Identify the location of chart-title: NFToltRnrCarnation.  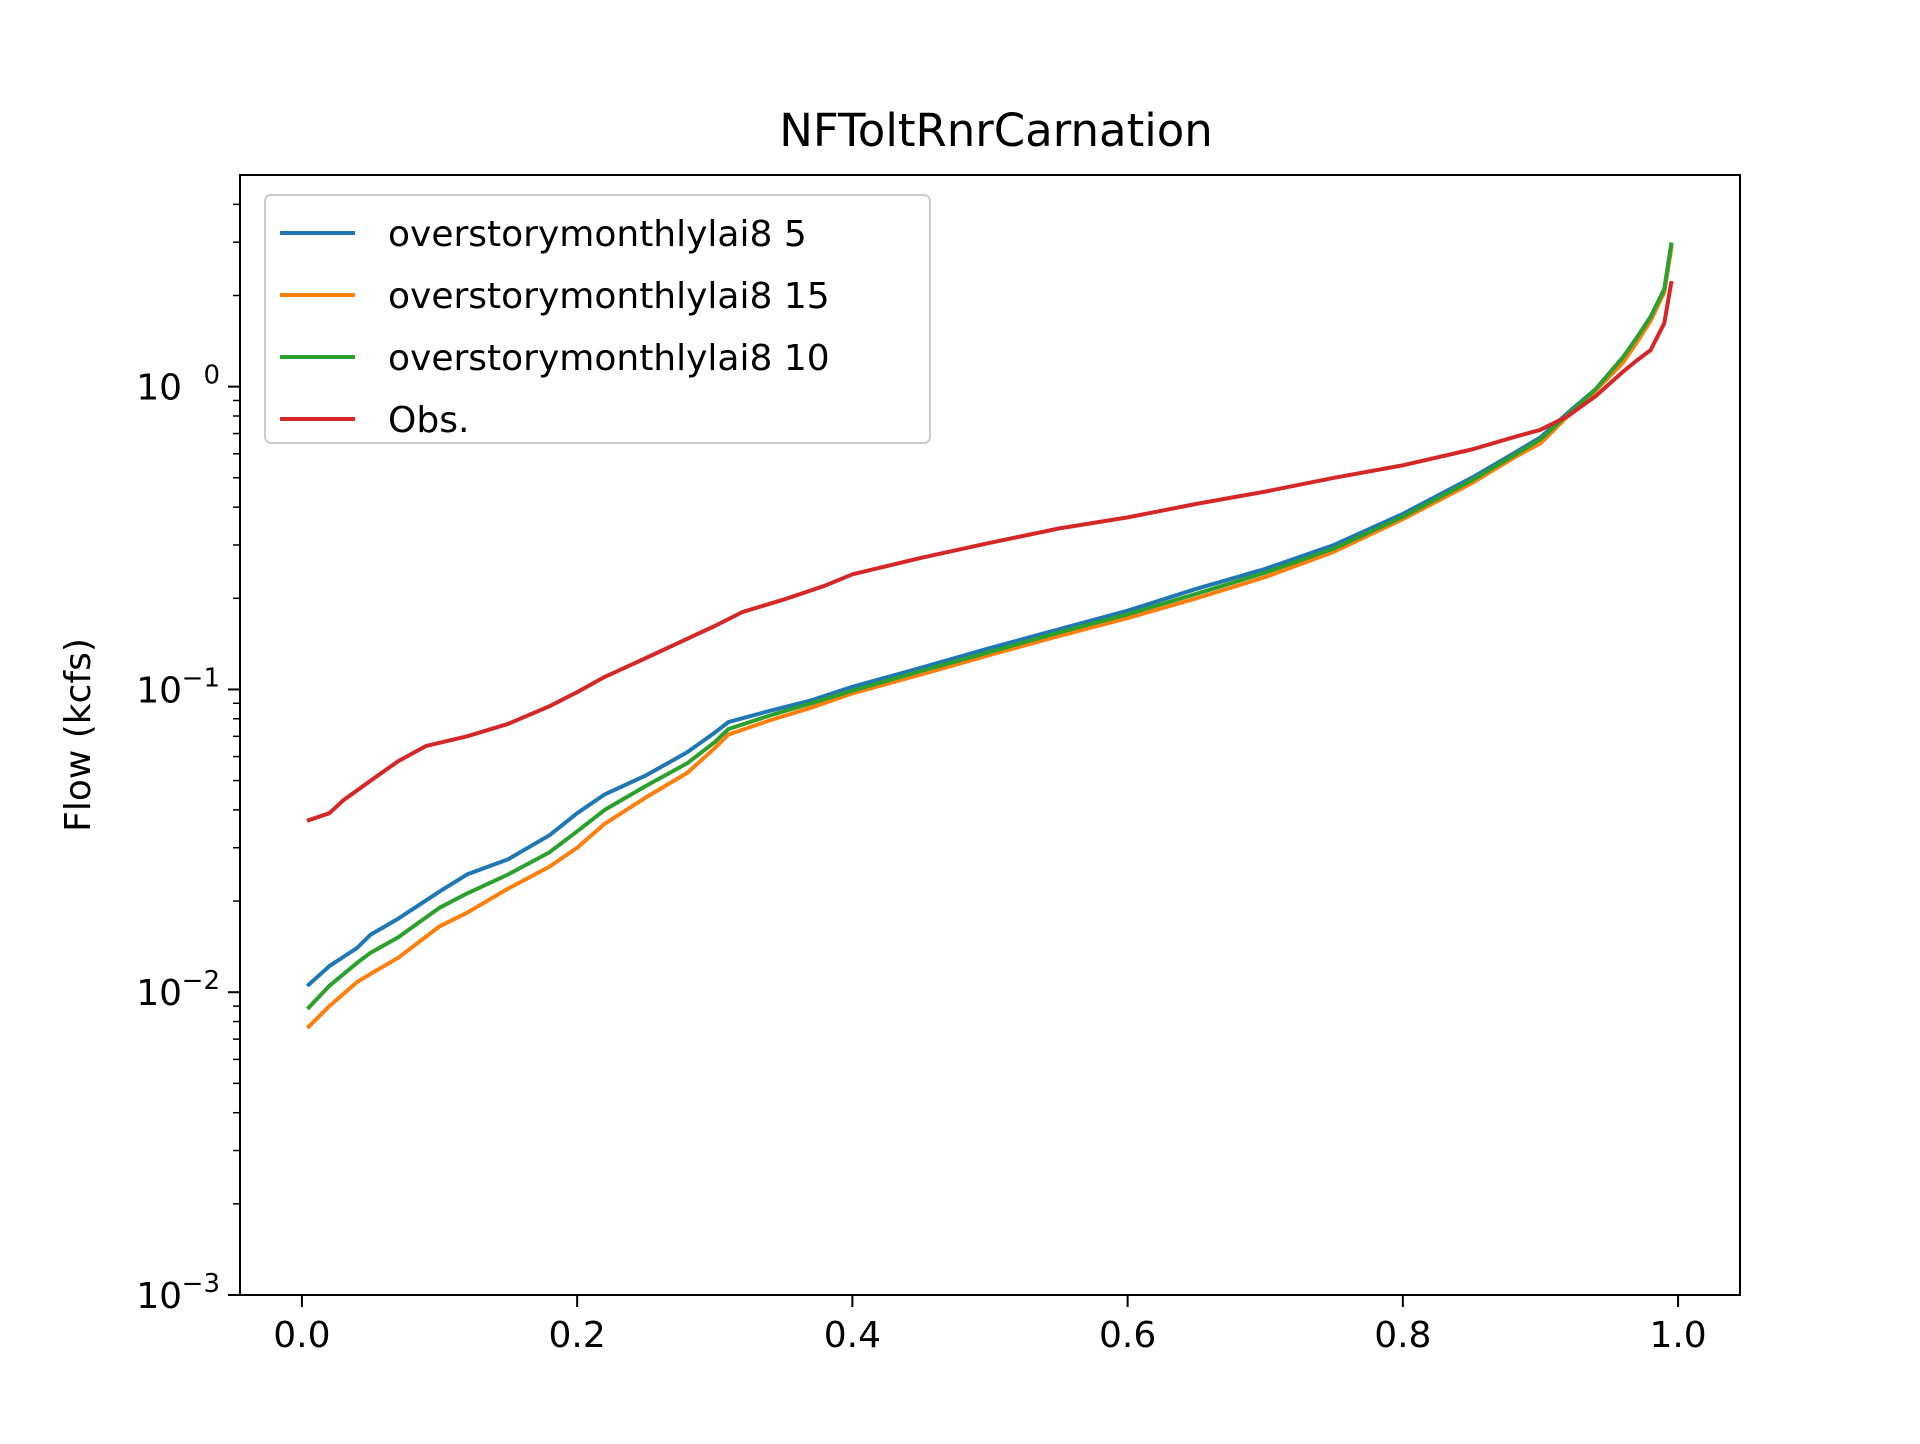
(996, 130).